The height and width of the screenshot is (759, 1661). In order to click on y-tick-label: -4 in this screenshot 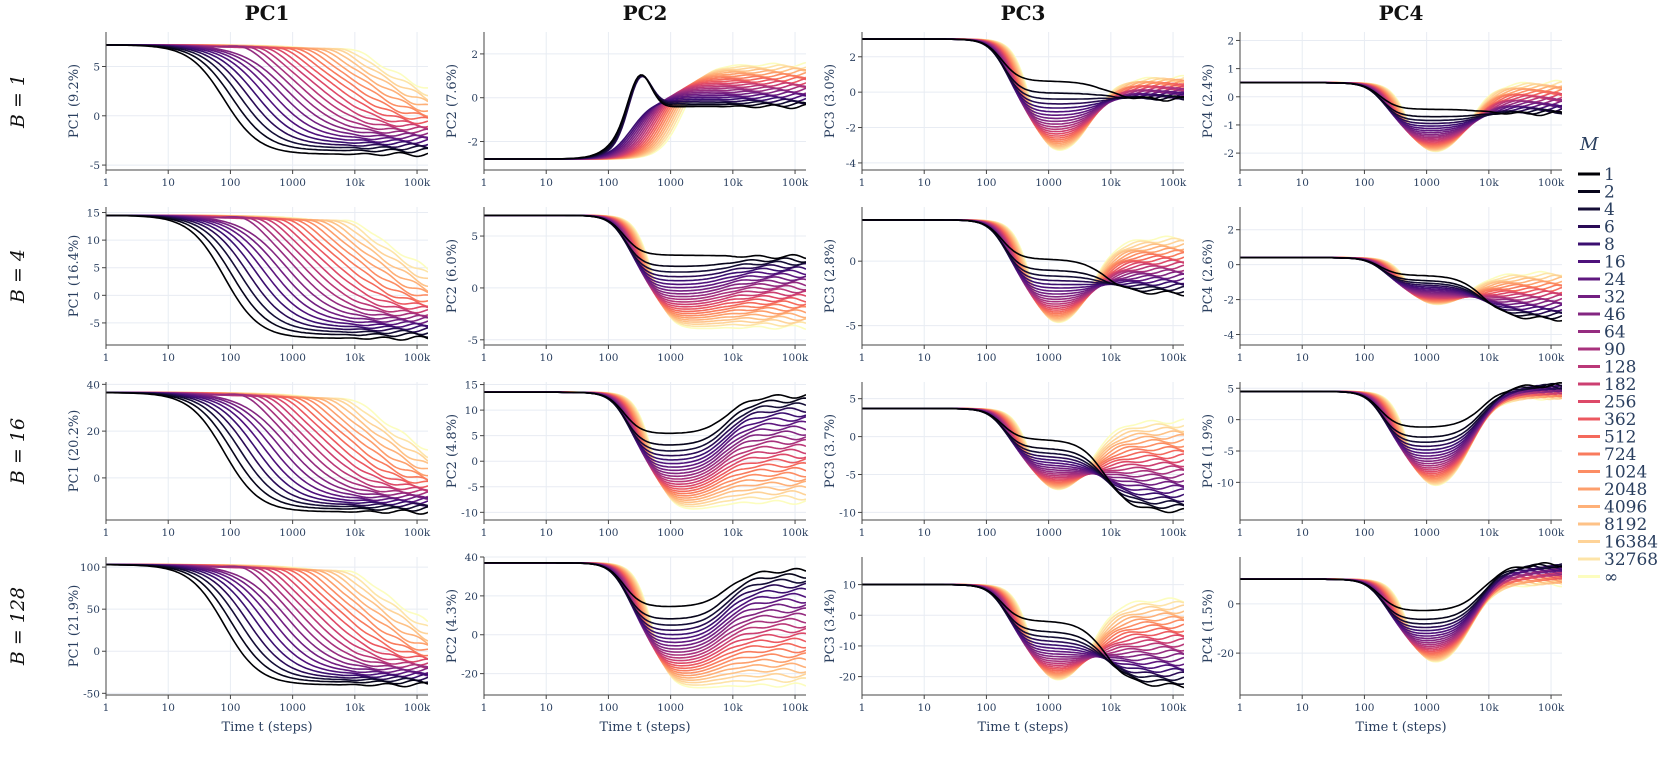, I will do `click(1229, 336)`.